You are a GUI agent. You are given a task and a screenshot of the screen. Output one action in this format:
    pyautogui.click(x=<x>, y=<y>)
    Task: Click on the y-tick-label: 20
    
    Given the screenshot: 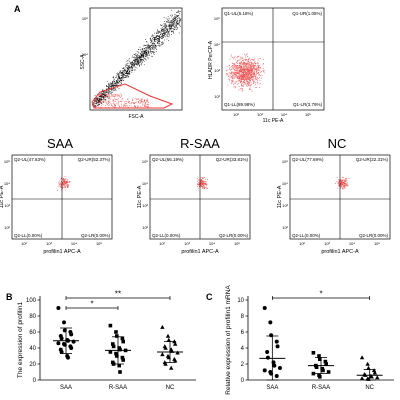 What is the action you would take?
    pyautogui.click(x=32, y=365)
    